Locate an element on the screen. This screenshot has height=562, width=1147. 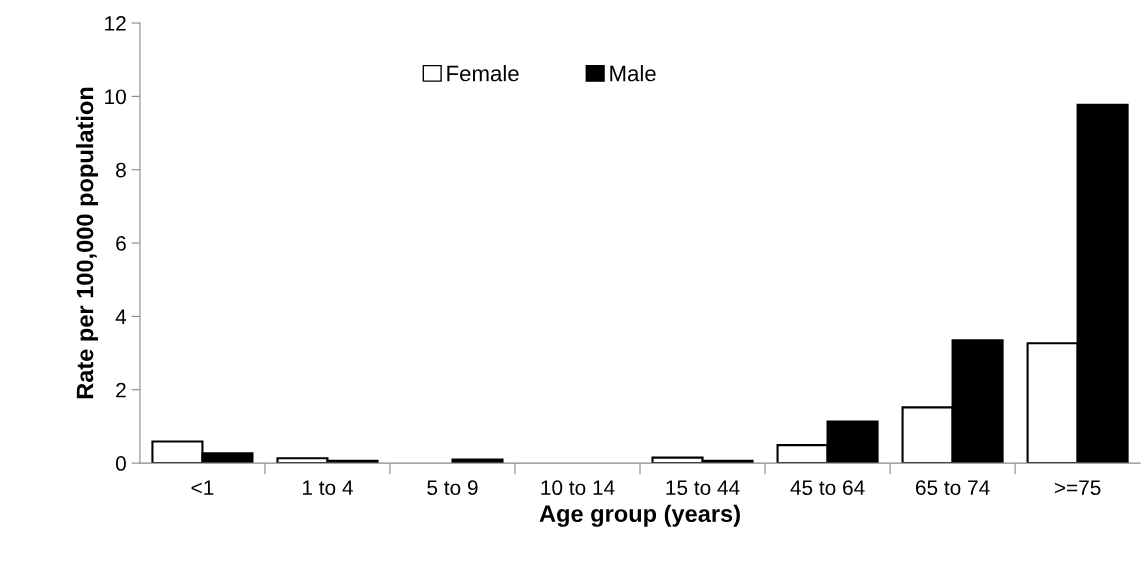
legend-label: Female is located at coordinates (483, 73).